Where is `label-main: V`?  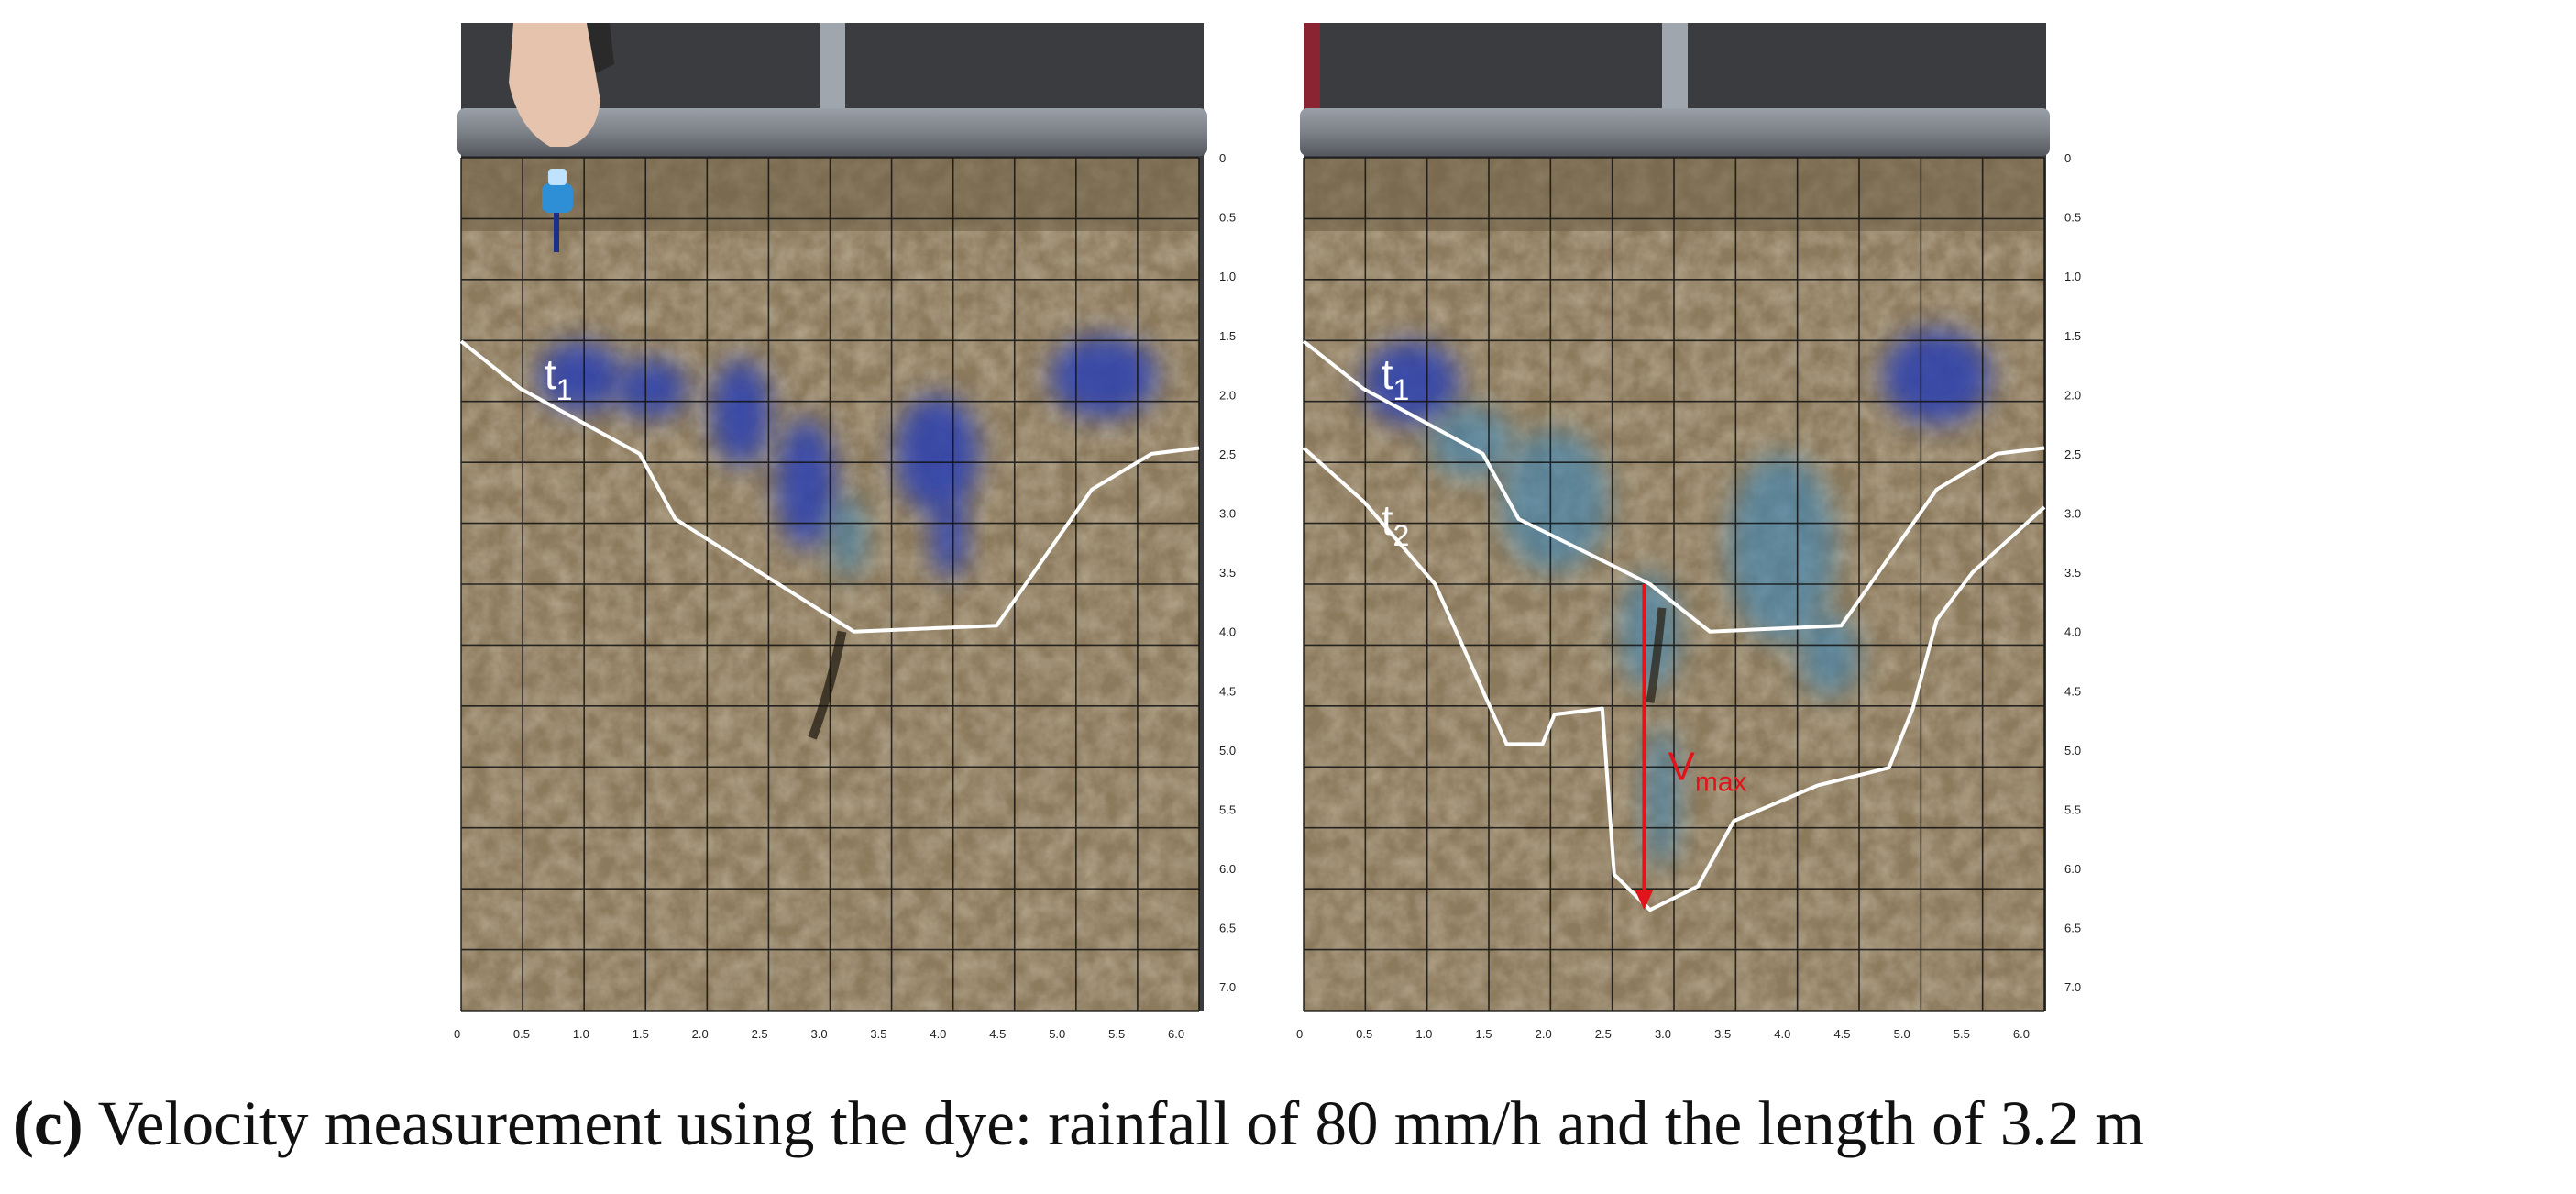
label-main: V is located at coordinates (1681, 766).